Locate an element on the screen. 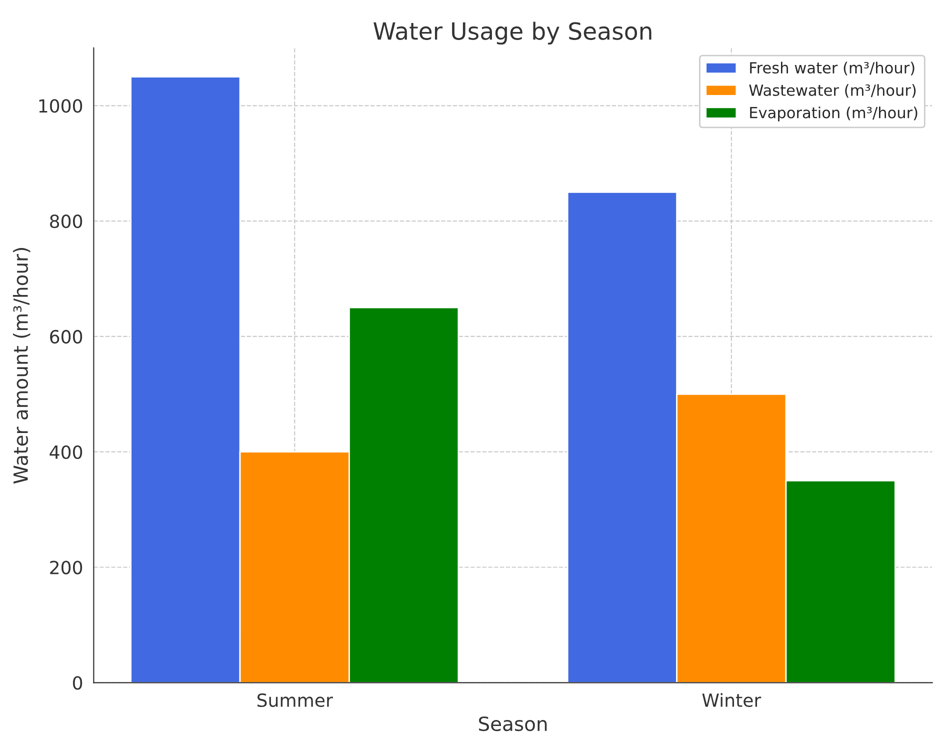  x-tick-label: Winter is located at coordinates (732, 700).